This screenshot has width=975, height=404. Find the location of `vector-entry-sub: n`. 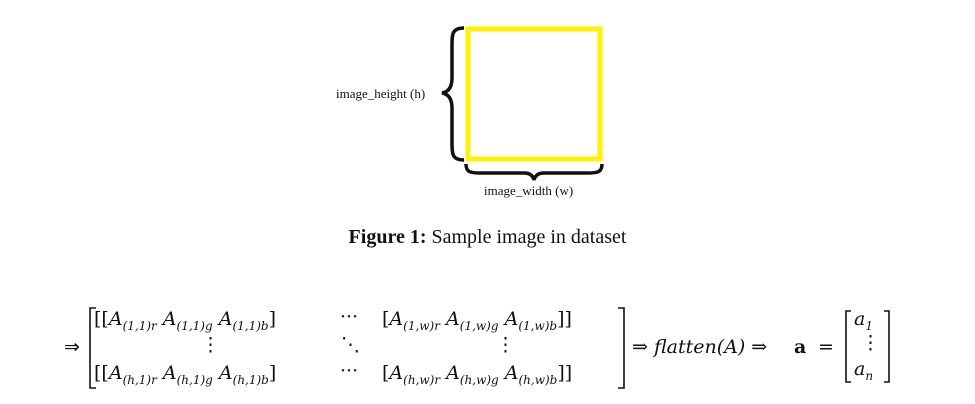

vector-entry-sub: n is located at coordinates (869, 376).